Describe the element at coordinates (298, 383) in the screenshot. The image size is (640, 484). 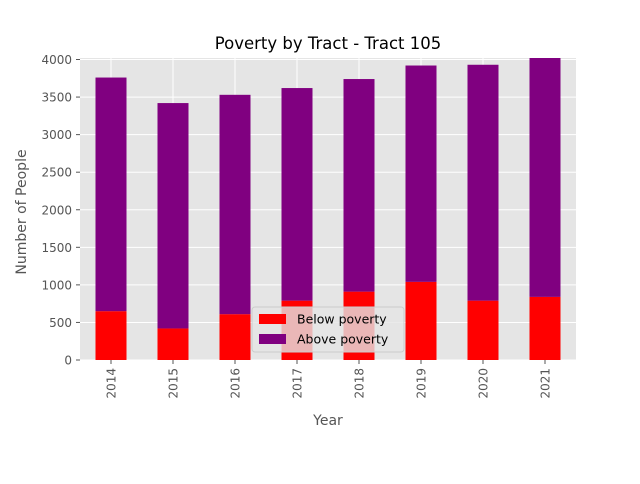
I see `x-tick-label: 2017` at that location.